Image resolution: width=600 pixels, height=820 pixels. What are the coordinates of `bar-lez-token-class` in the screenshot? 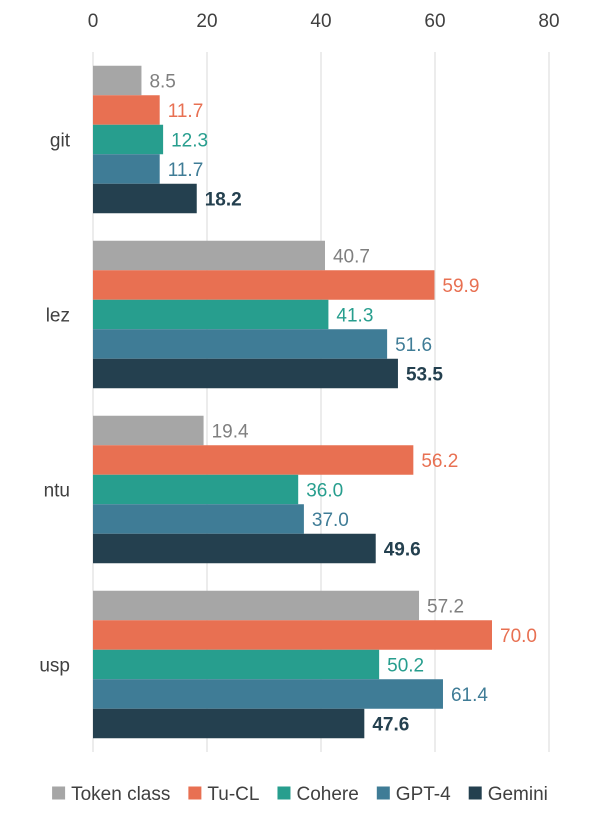 It's located at (209, 255).